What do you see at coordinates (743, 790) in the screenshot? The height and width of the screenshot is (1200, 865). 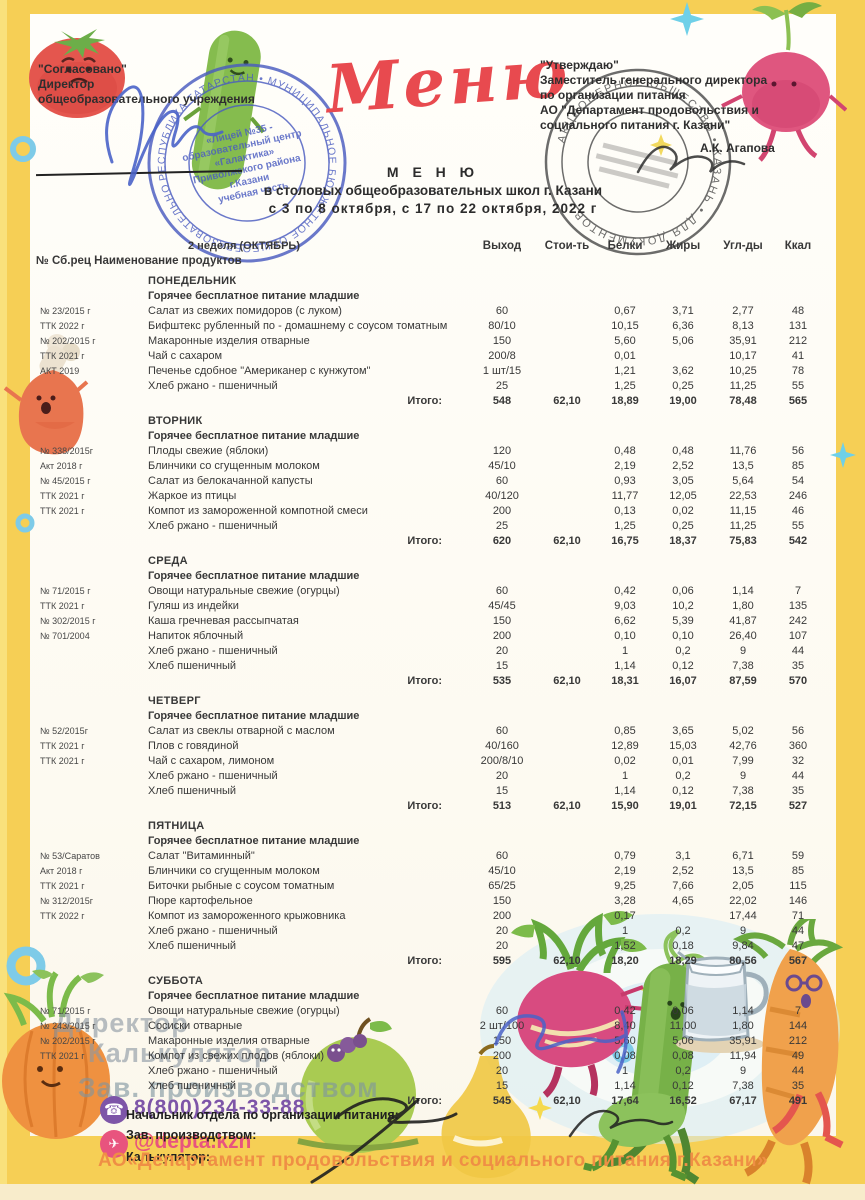 I see `carbs-value: 7,38` at bounding box center [743, 790].